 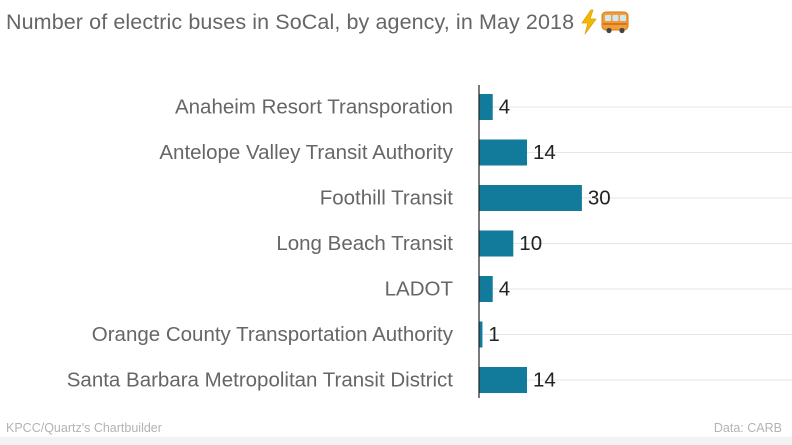 What do you see at coordinates (589, 22) in the screenshot?
I see `lightning-icon` at bounding box center [589, 22].